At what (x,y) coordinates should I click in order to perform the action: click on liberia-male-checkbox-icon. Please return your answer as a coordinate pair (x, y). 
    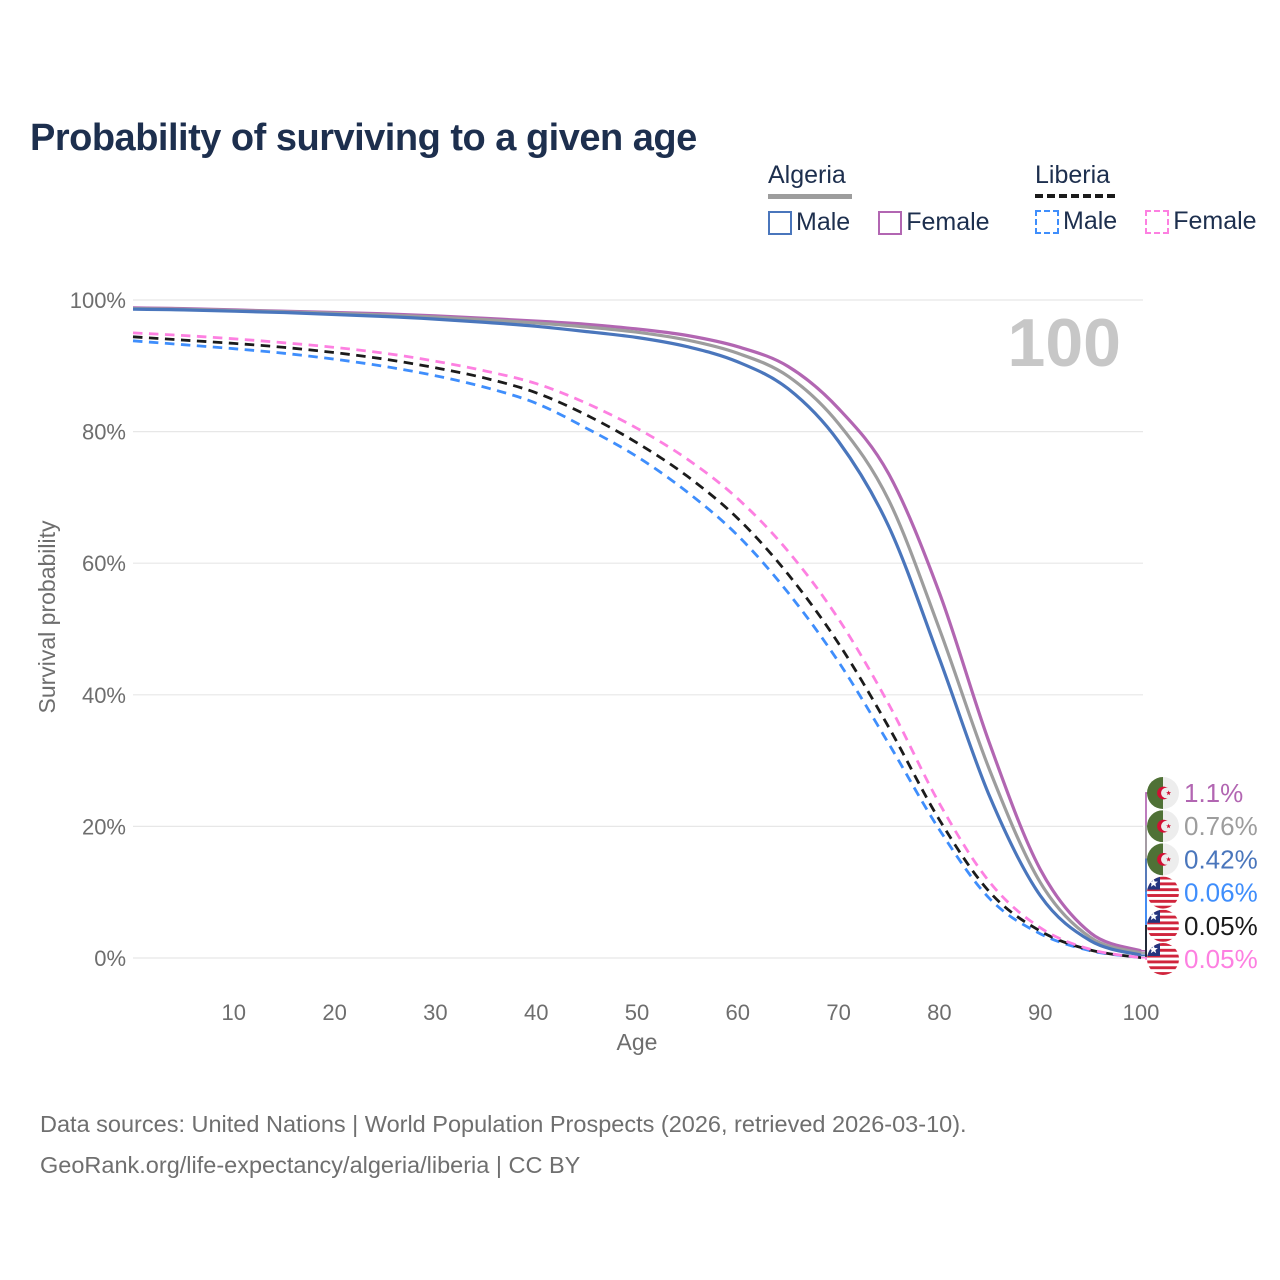
    Looking at the image, I should click on (1047, 221).